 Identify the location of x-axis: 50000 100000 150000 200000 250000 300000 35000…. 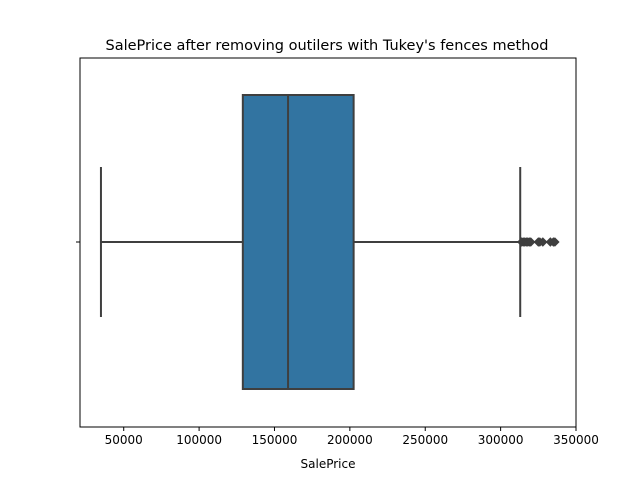
(352, 437).